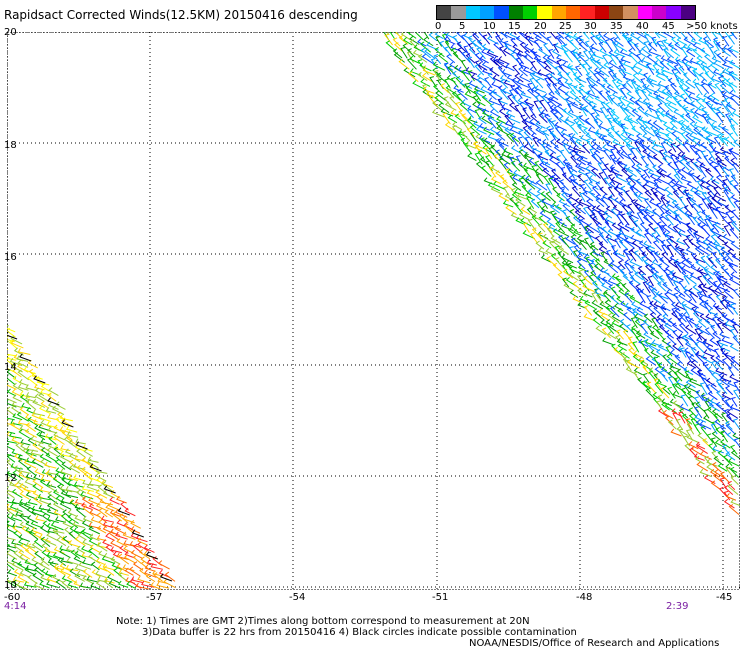  What do you see at coordinates (515, 12) in the screenshot?
I see `legend-swatch` at bounding box center [515, 12].